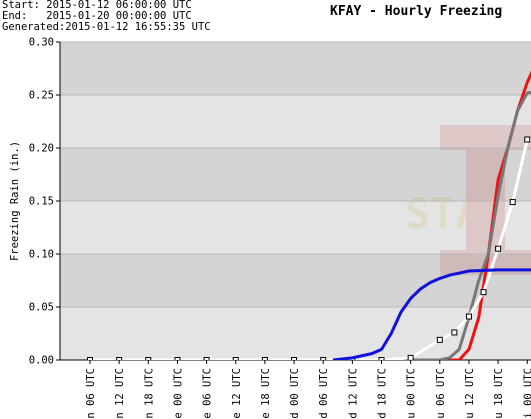 The height and width of the screenshot is (419, 531). Describe the element at coordinates (119, 5) in the screenshot. I see `start-value: 2015-01-12 06:00:00 UTC` at that location.